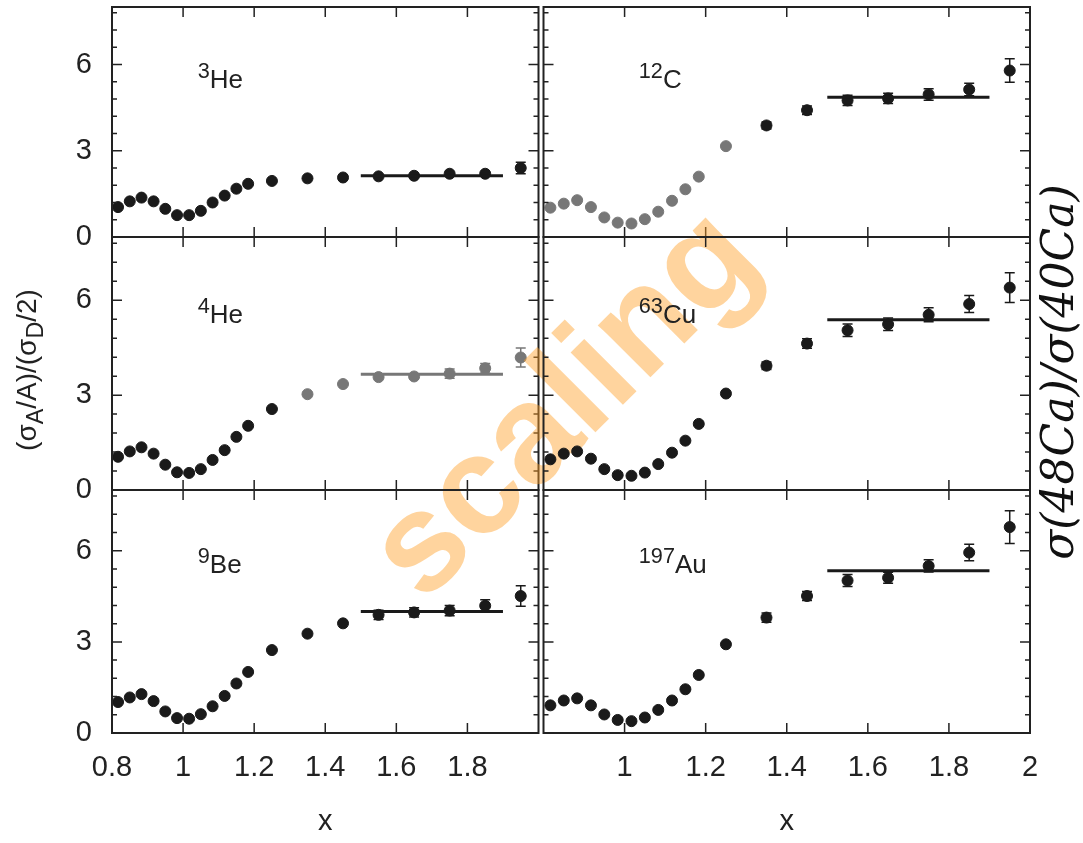  I want to click on annotation: $^{3}$He, so click(220, 76).